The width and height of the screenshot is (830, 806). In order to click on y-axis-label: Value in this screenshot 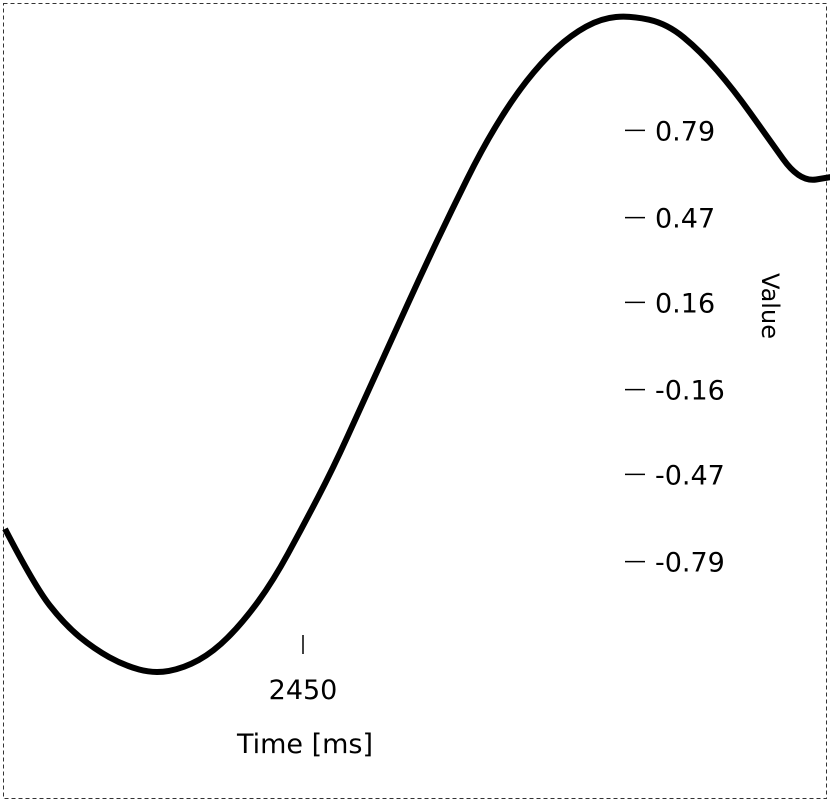, I will do `click(770, 306)`.